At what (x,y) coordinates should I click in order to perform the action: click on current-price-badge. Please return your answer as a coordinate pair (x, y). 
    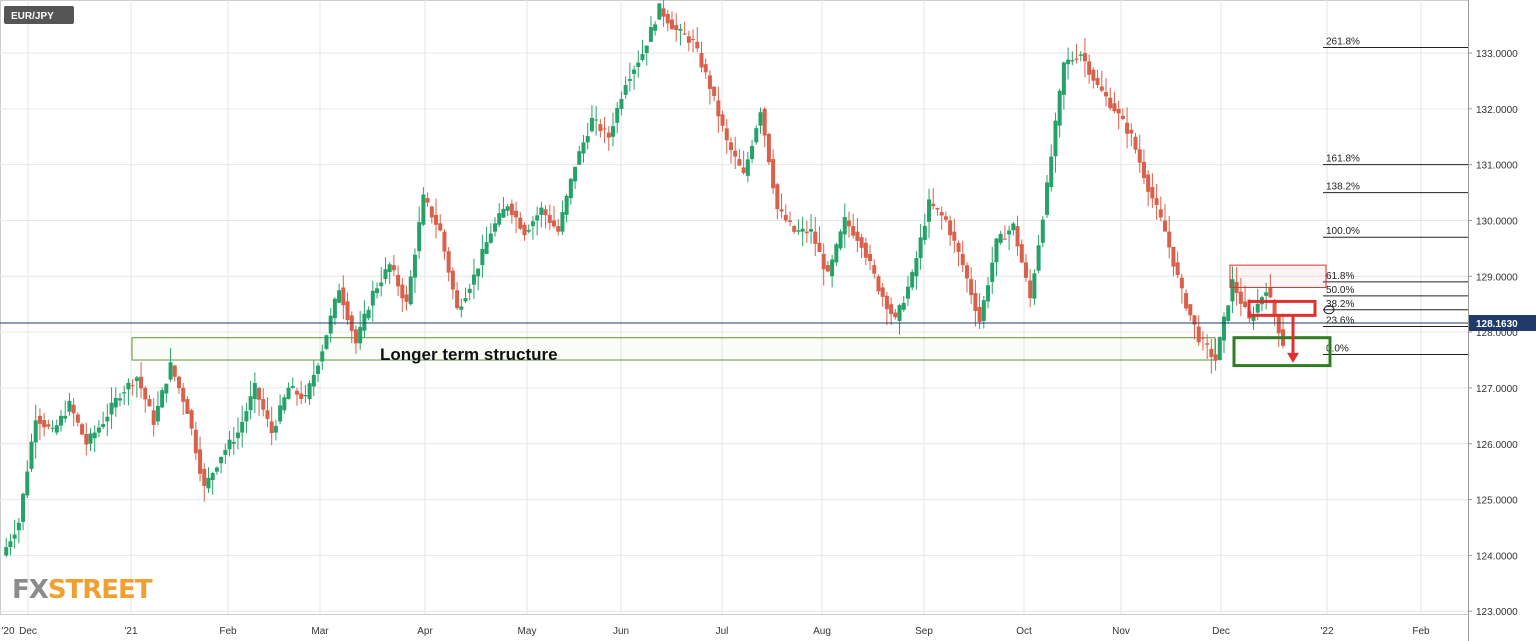
    Looking at the image, I should click on (1502, 323).